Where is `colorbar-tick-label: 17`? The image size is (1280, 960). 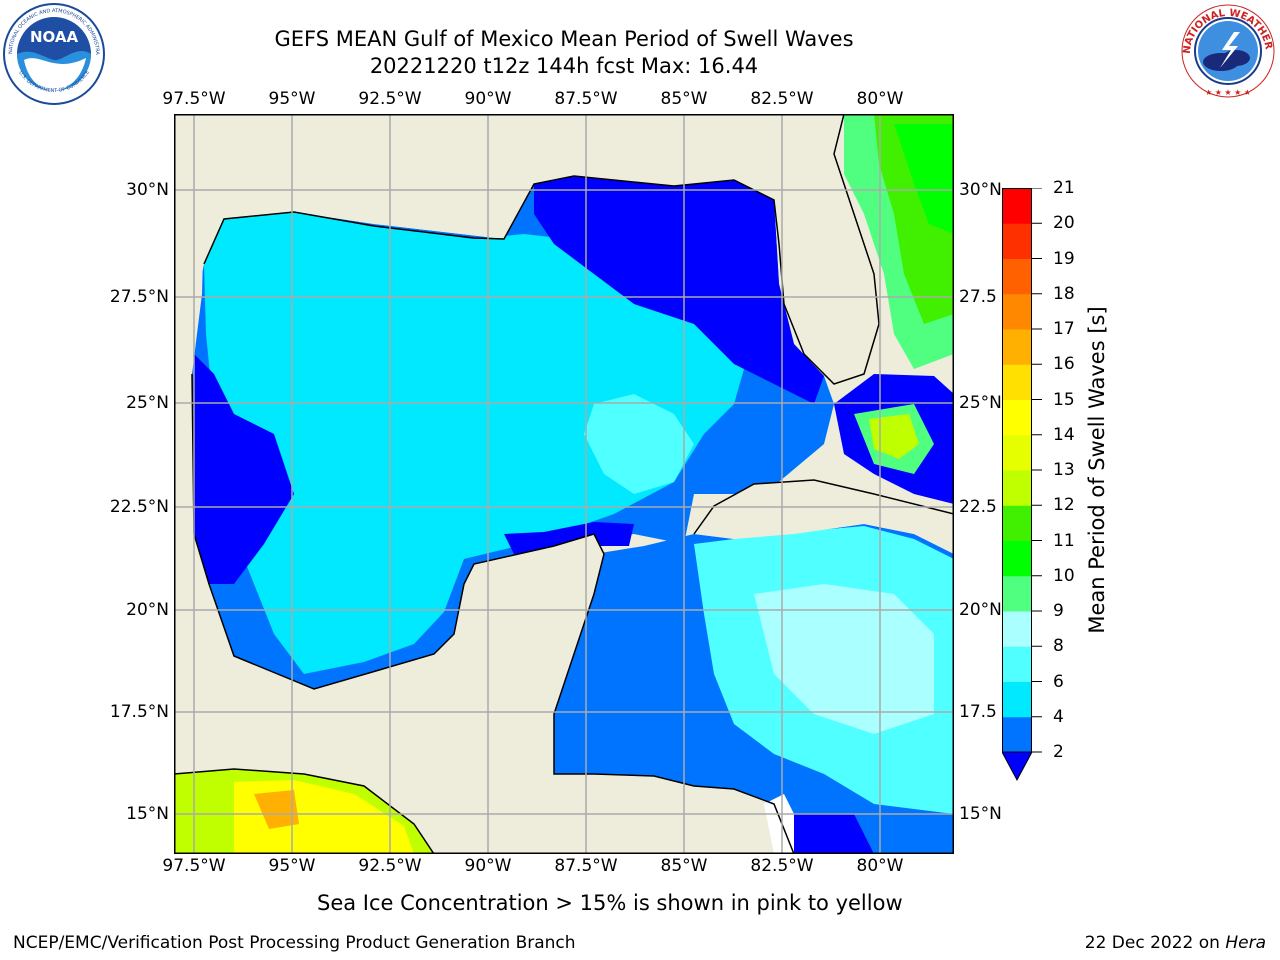
colorbar-tick-label: 17 is located at coordinates (1064, 329).